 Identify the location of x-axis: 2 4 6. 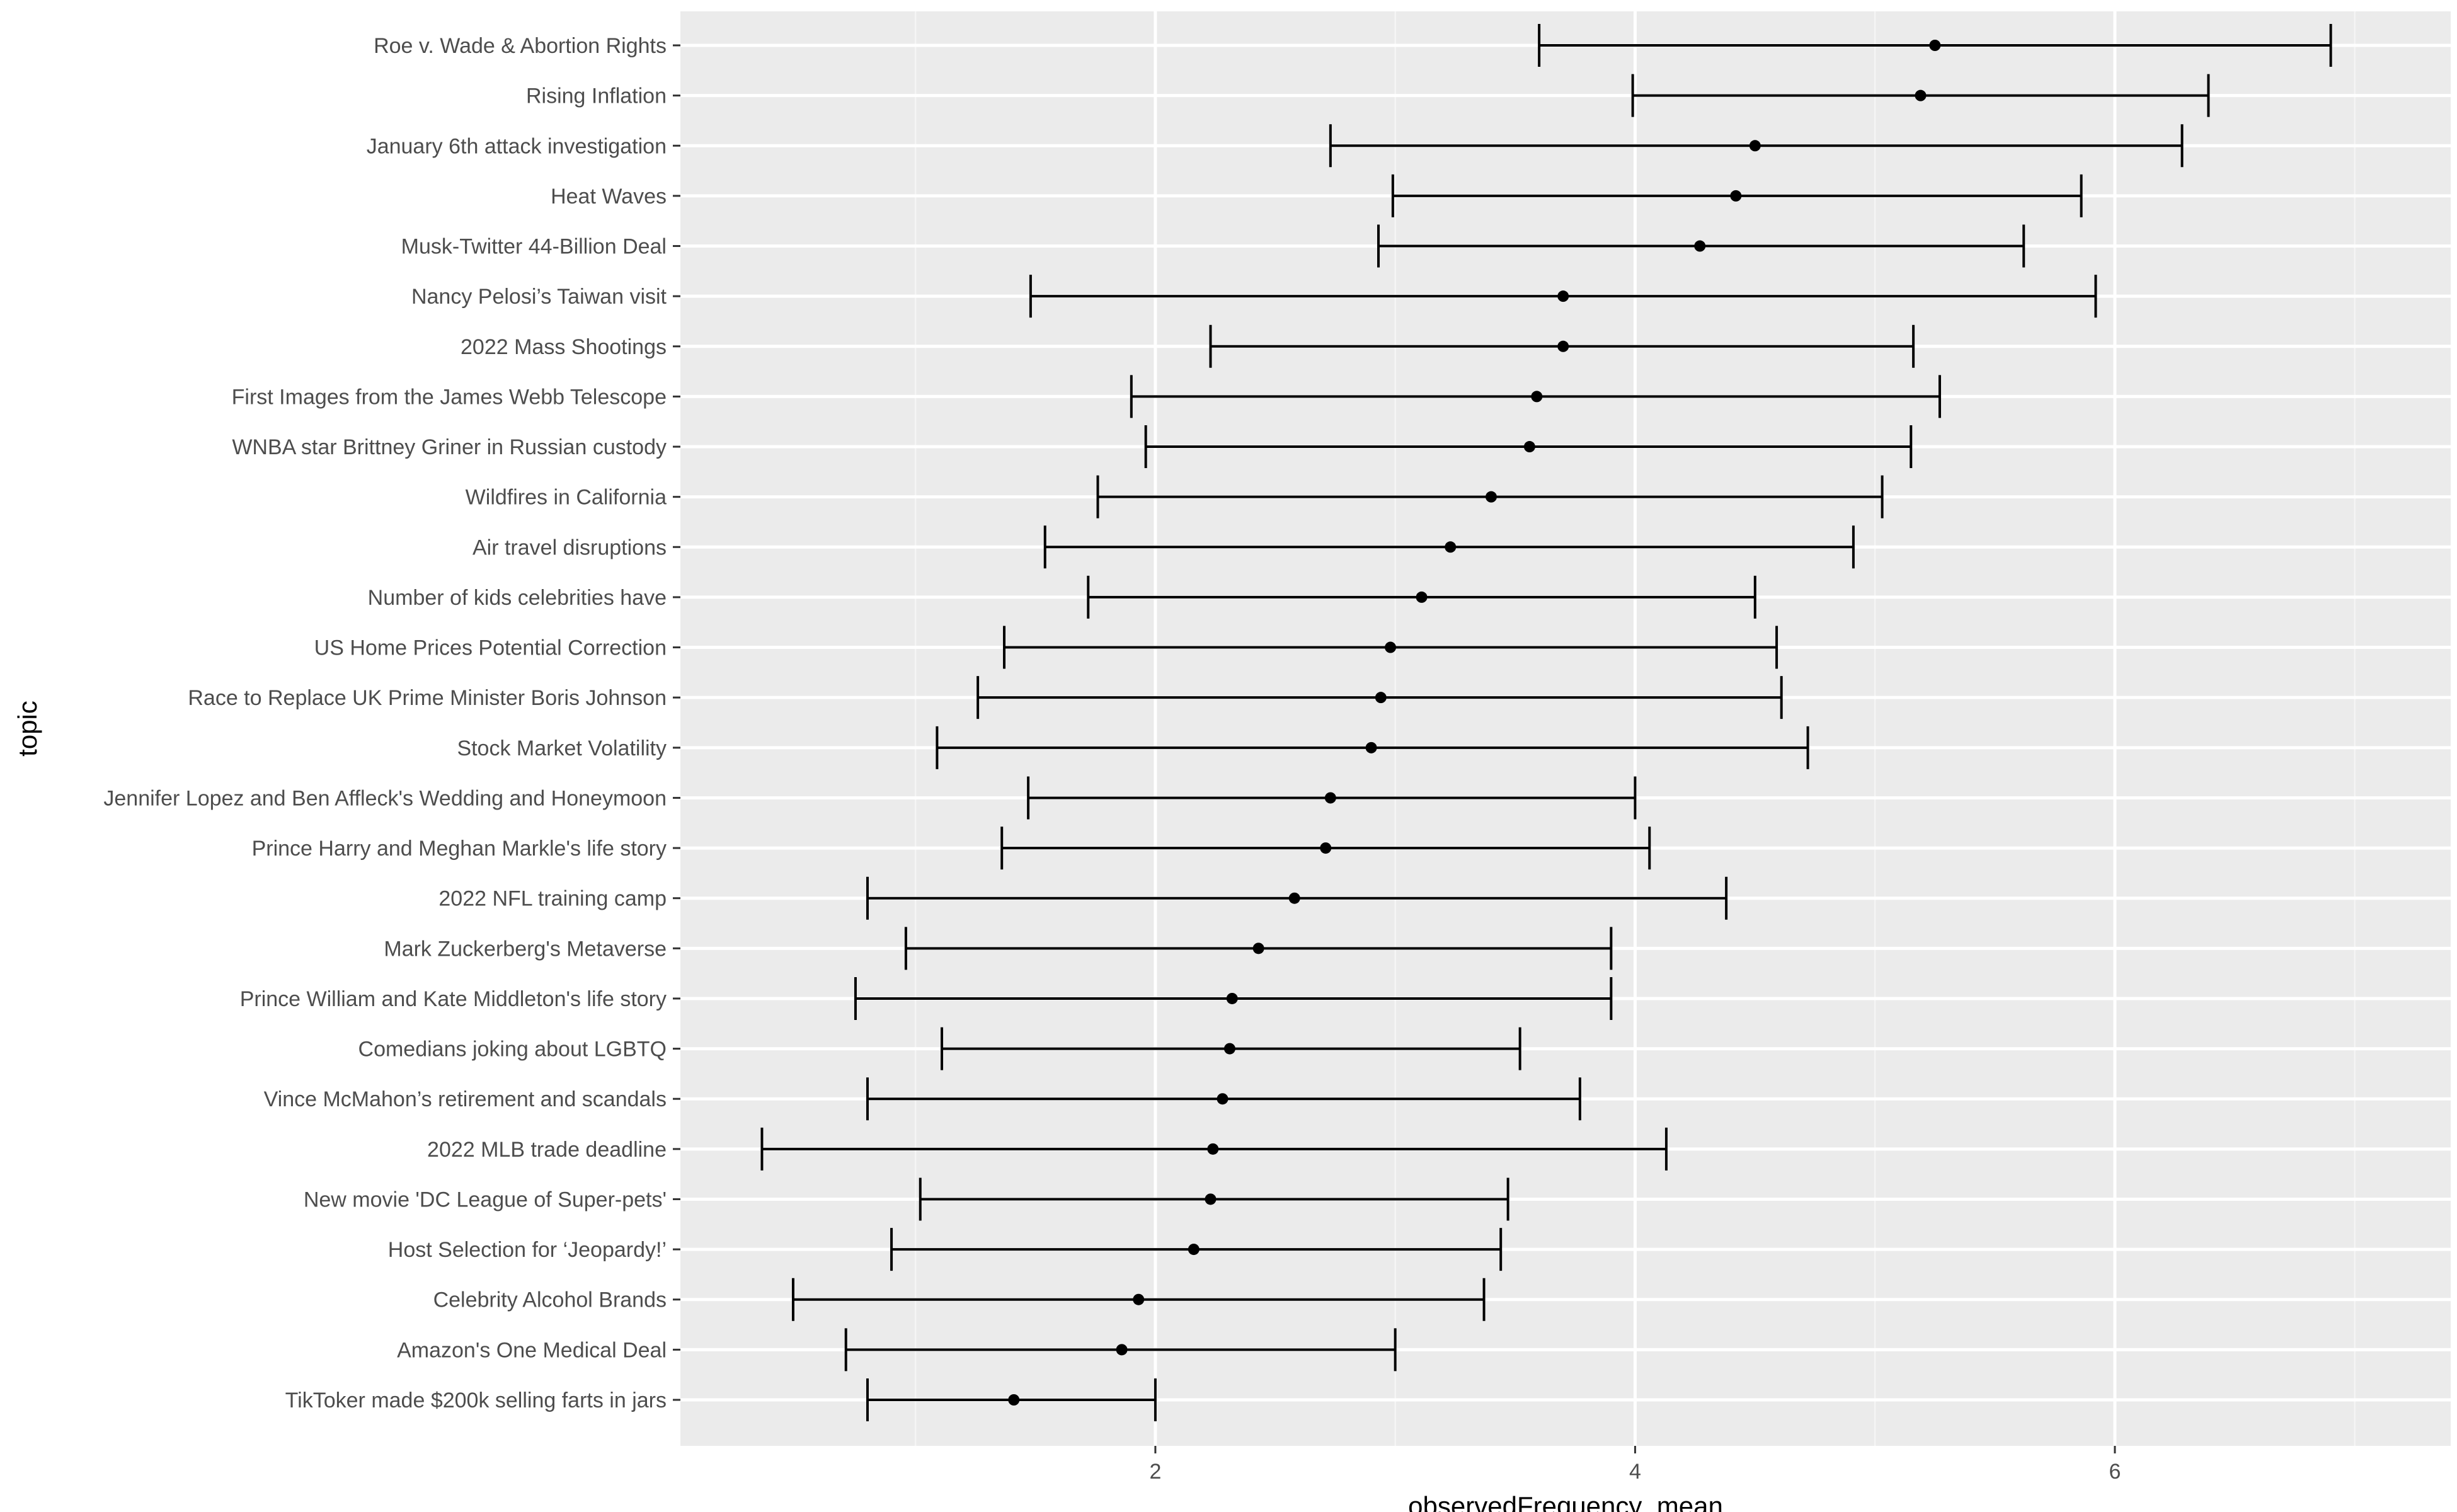
(1635, 1465).